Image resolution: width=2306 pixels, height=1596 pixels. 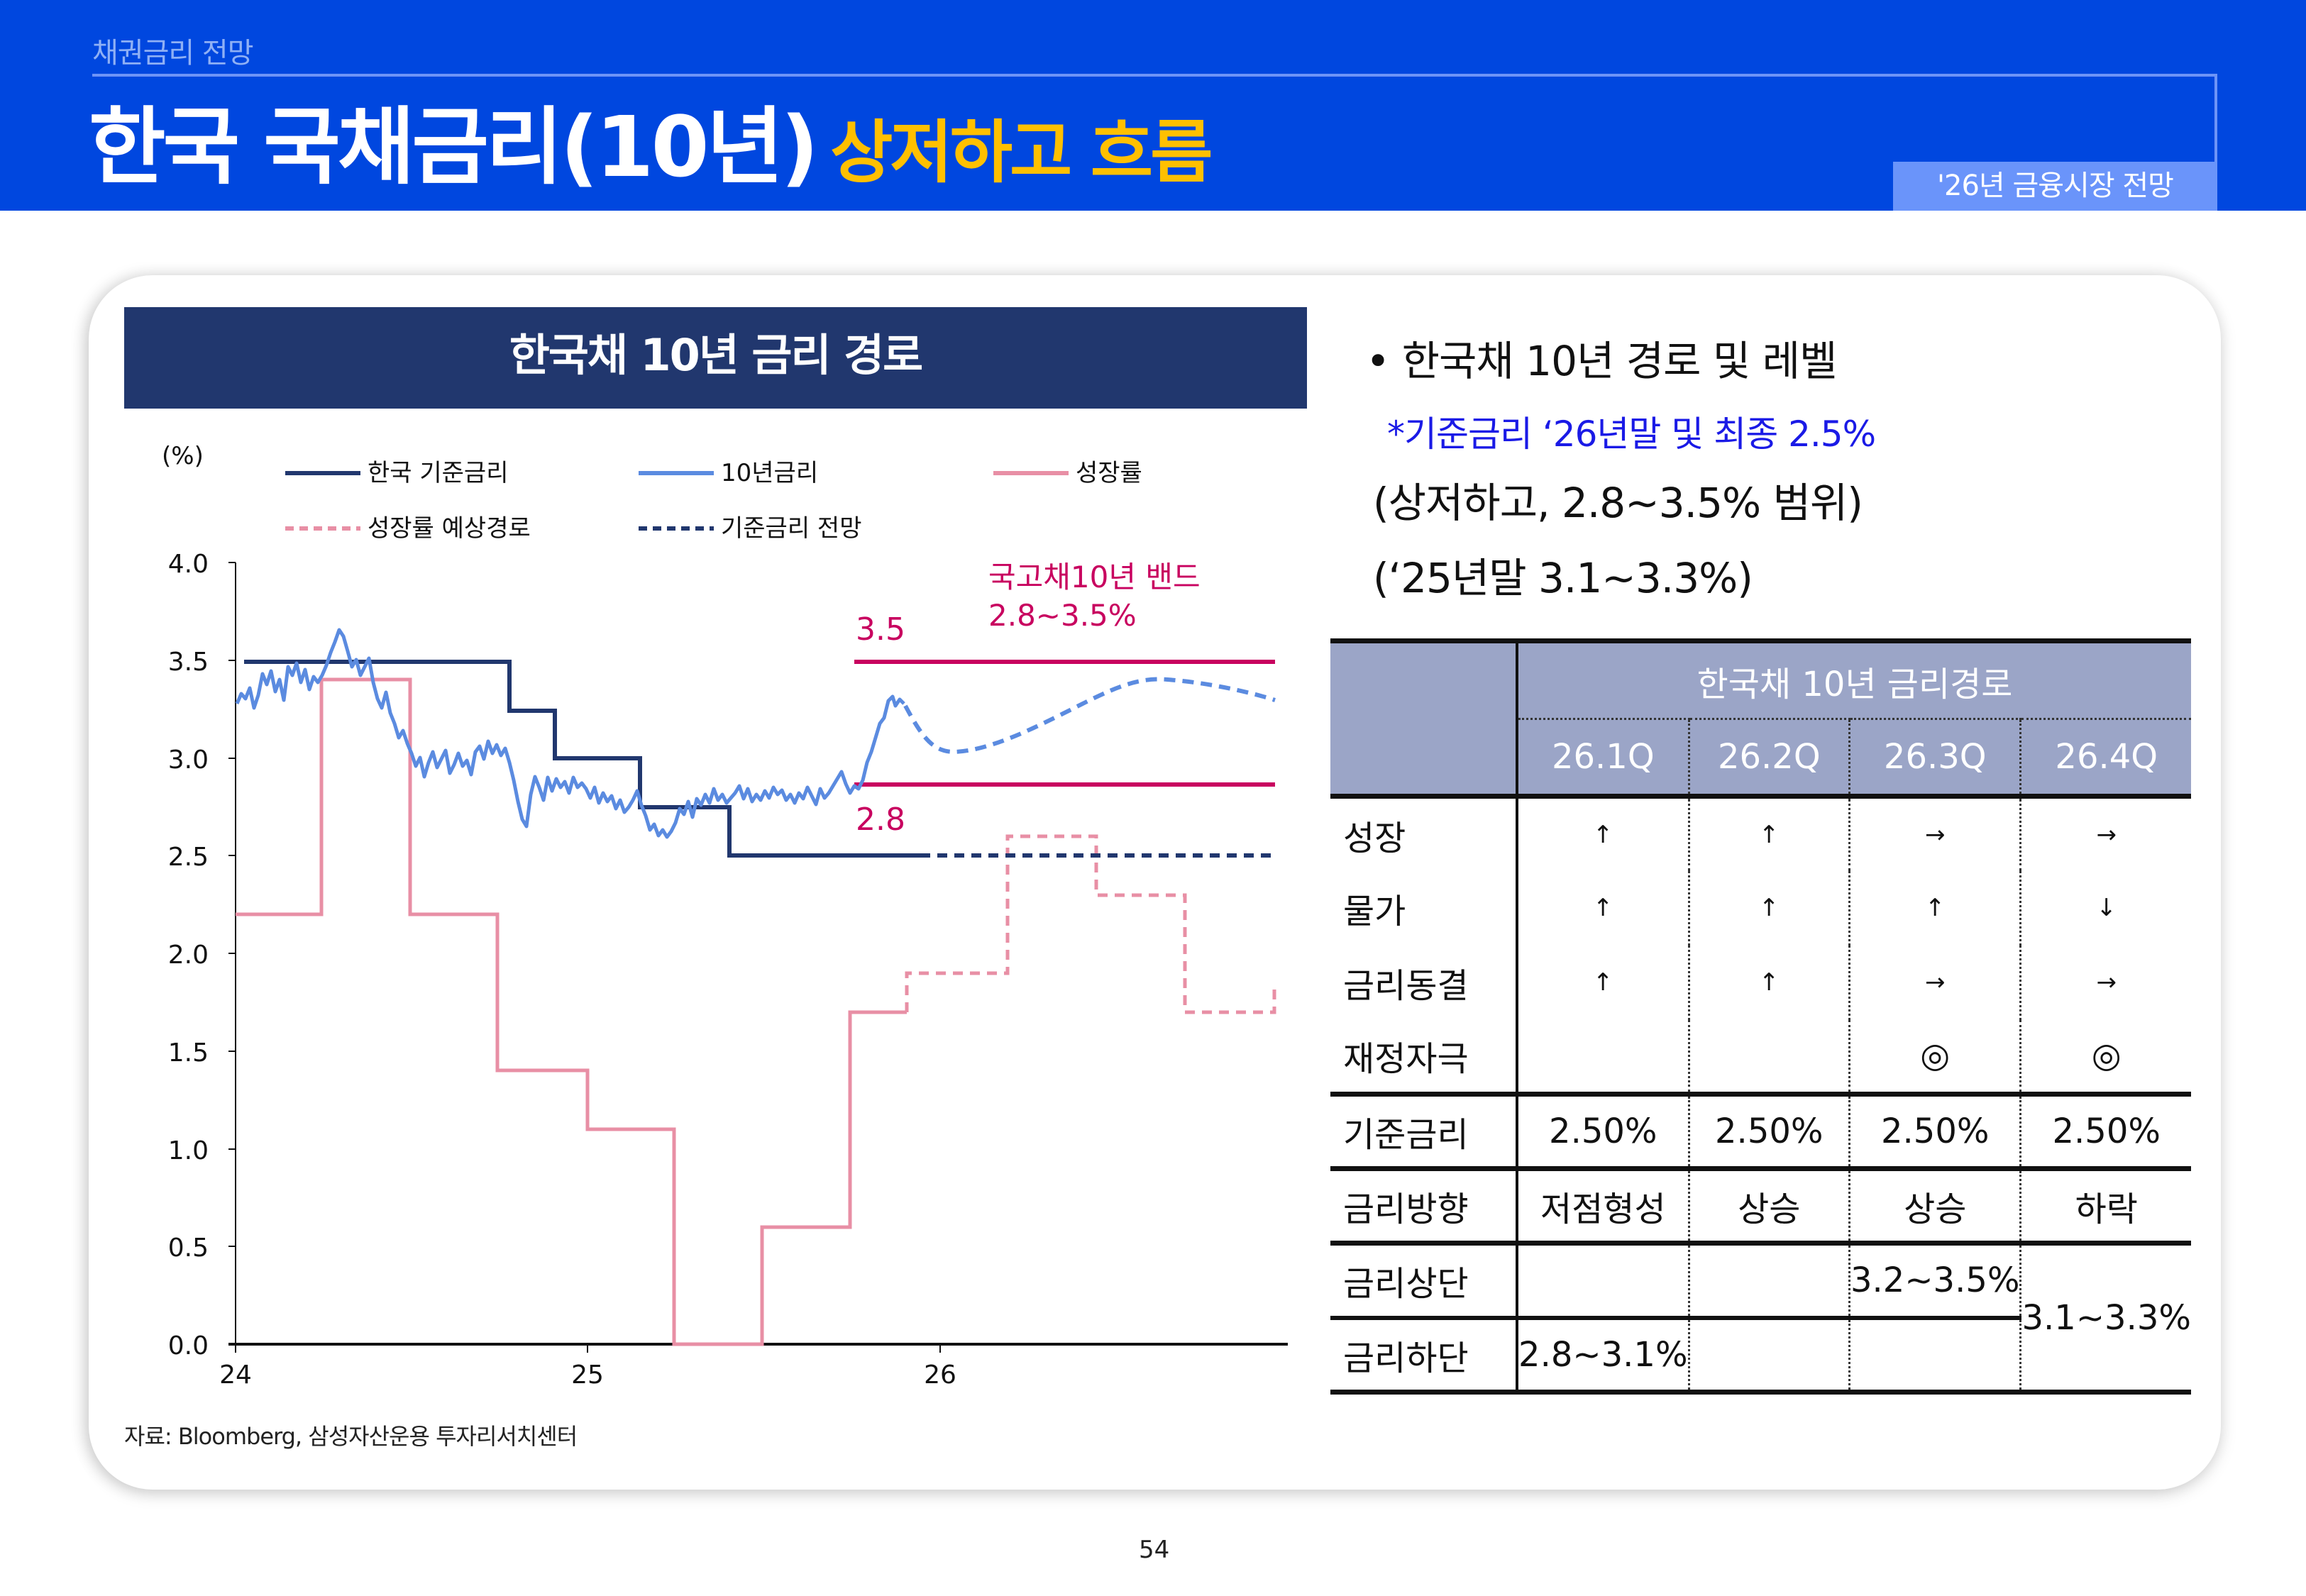 What do you see at coordinates (770, 473) in the screenshot?
I see `legend-label-10y: 10년금리` at bounding box center [770, 473].